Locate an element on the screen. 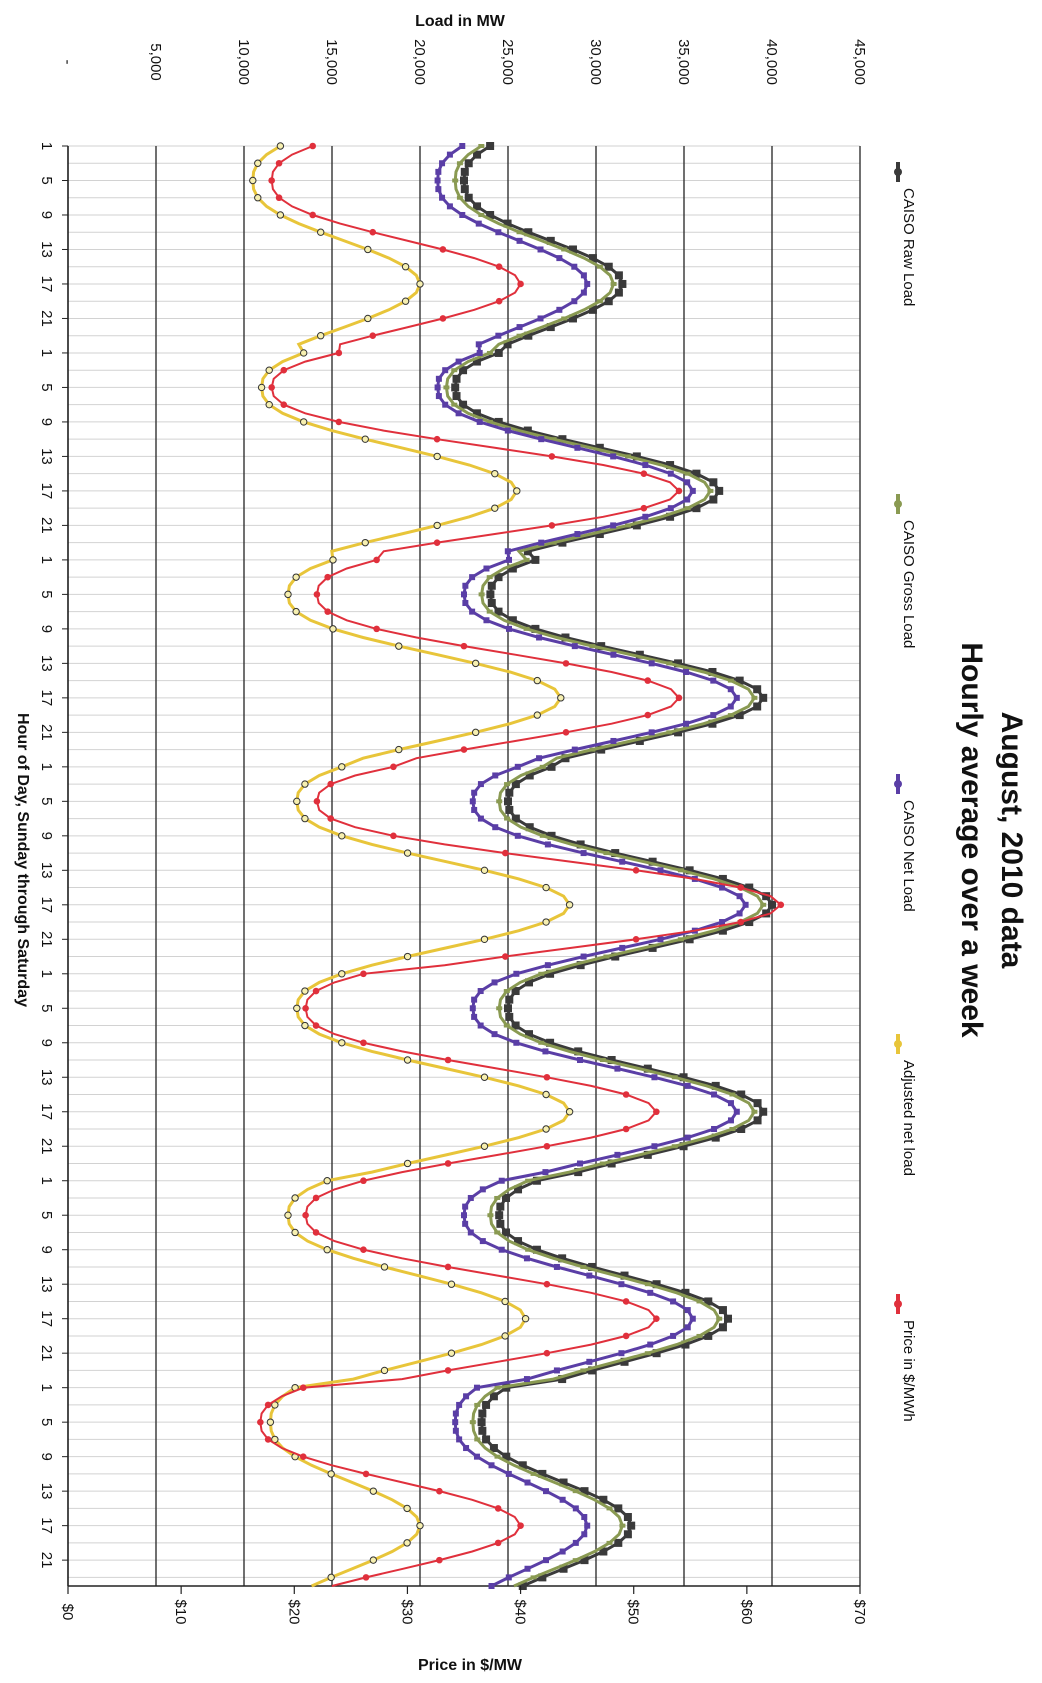  price-tick-label: $50 is located at coordinates (633, 1611).